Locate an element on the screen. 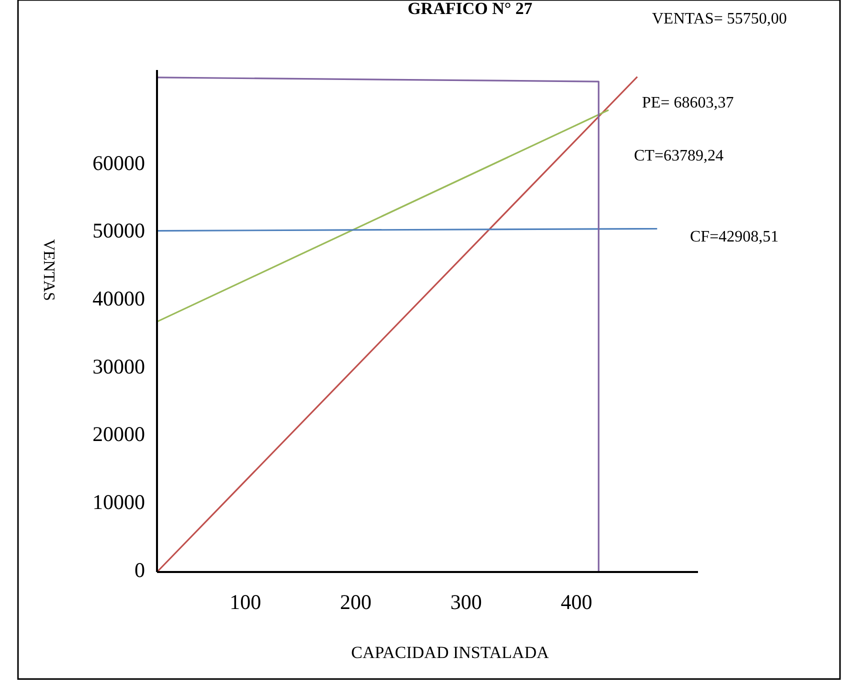 This screenshot has width=849, height=680. text: VENTAS= 55750,00 is located at coordinates (719, 19).